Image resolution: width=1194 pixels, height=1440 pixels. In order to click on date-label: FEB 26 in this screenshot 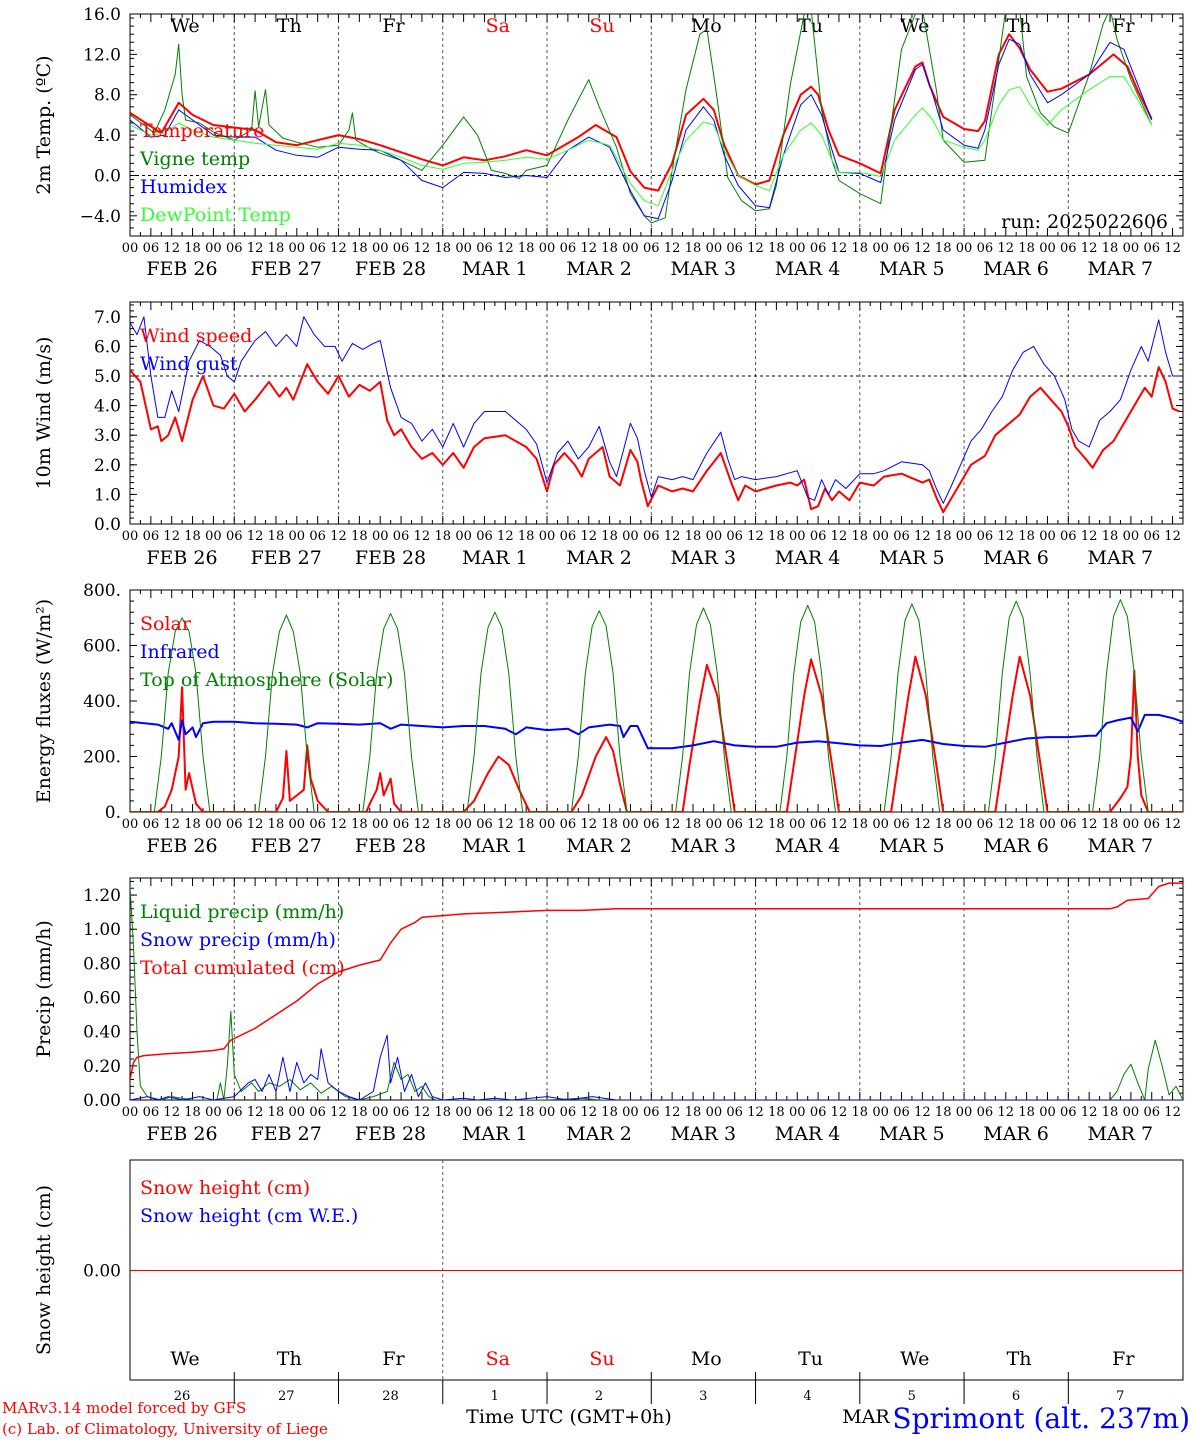, I will do `click(181, 846)`.